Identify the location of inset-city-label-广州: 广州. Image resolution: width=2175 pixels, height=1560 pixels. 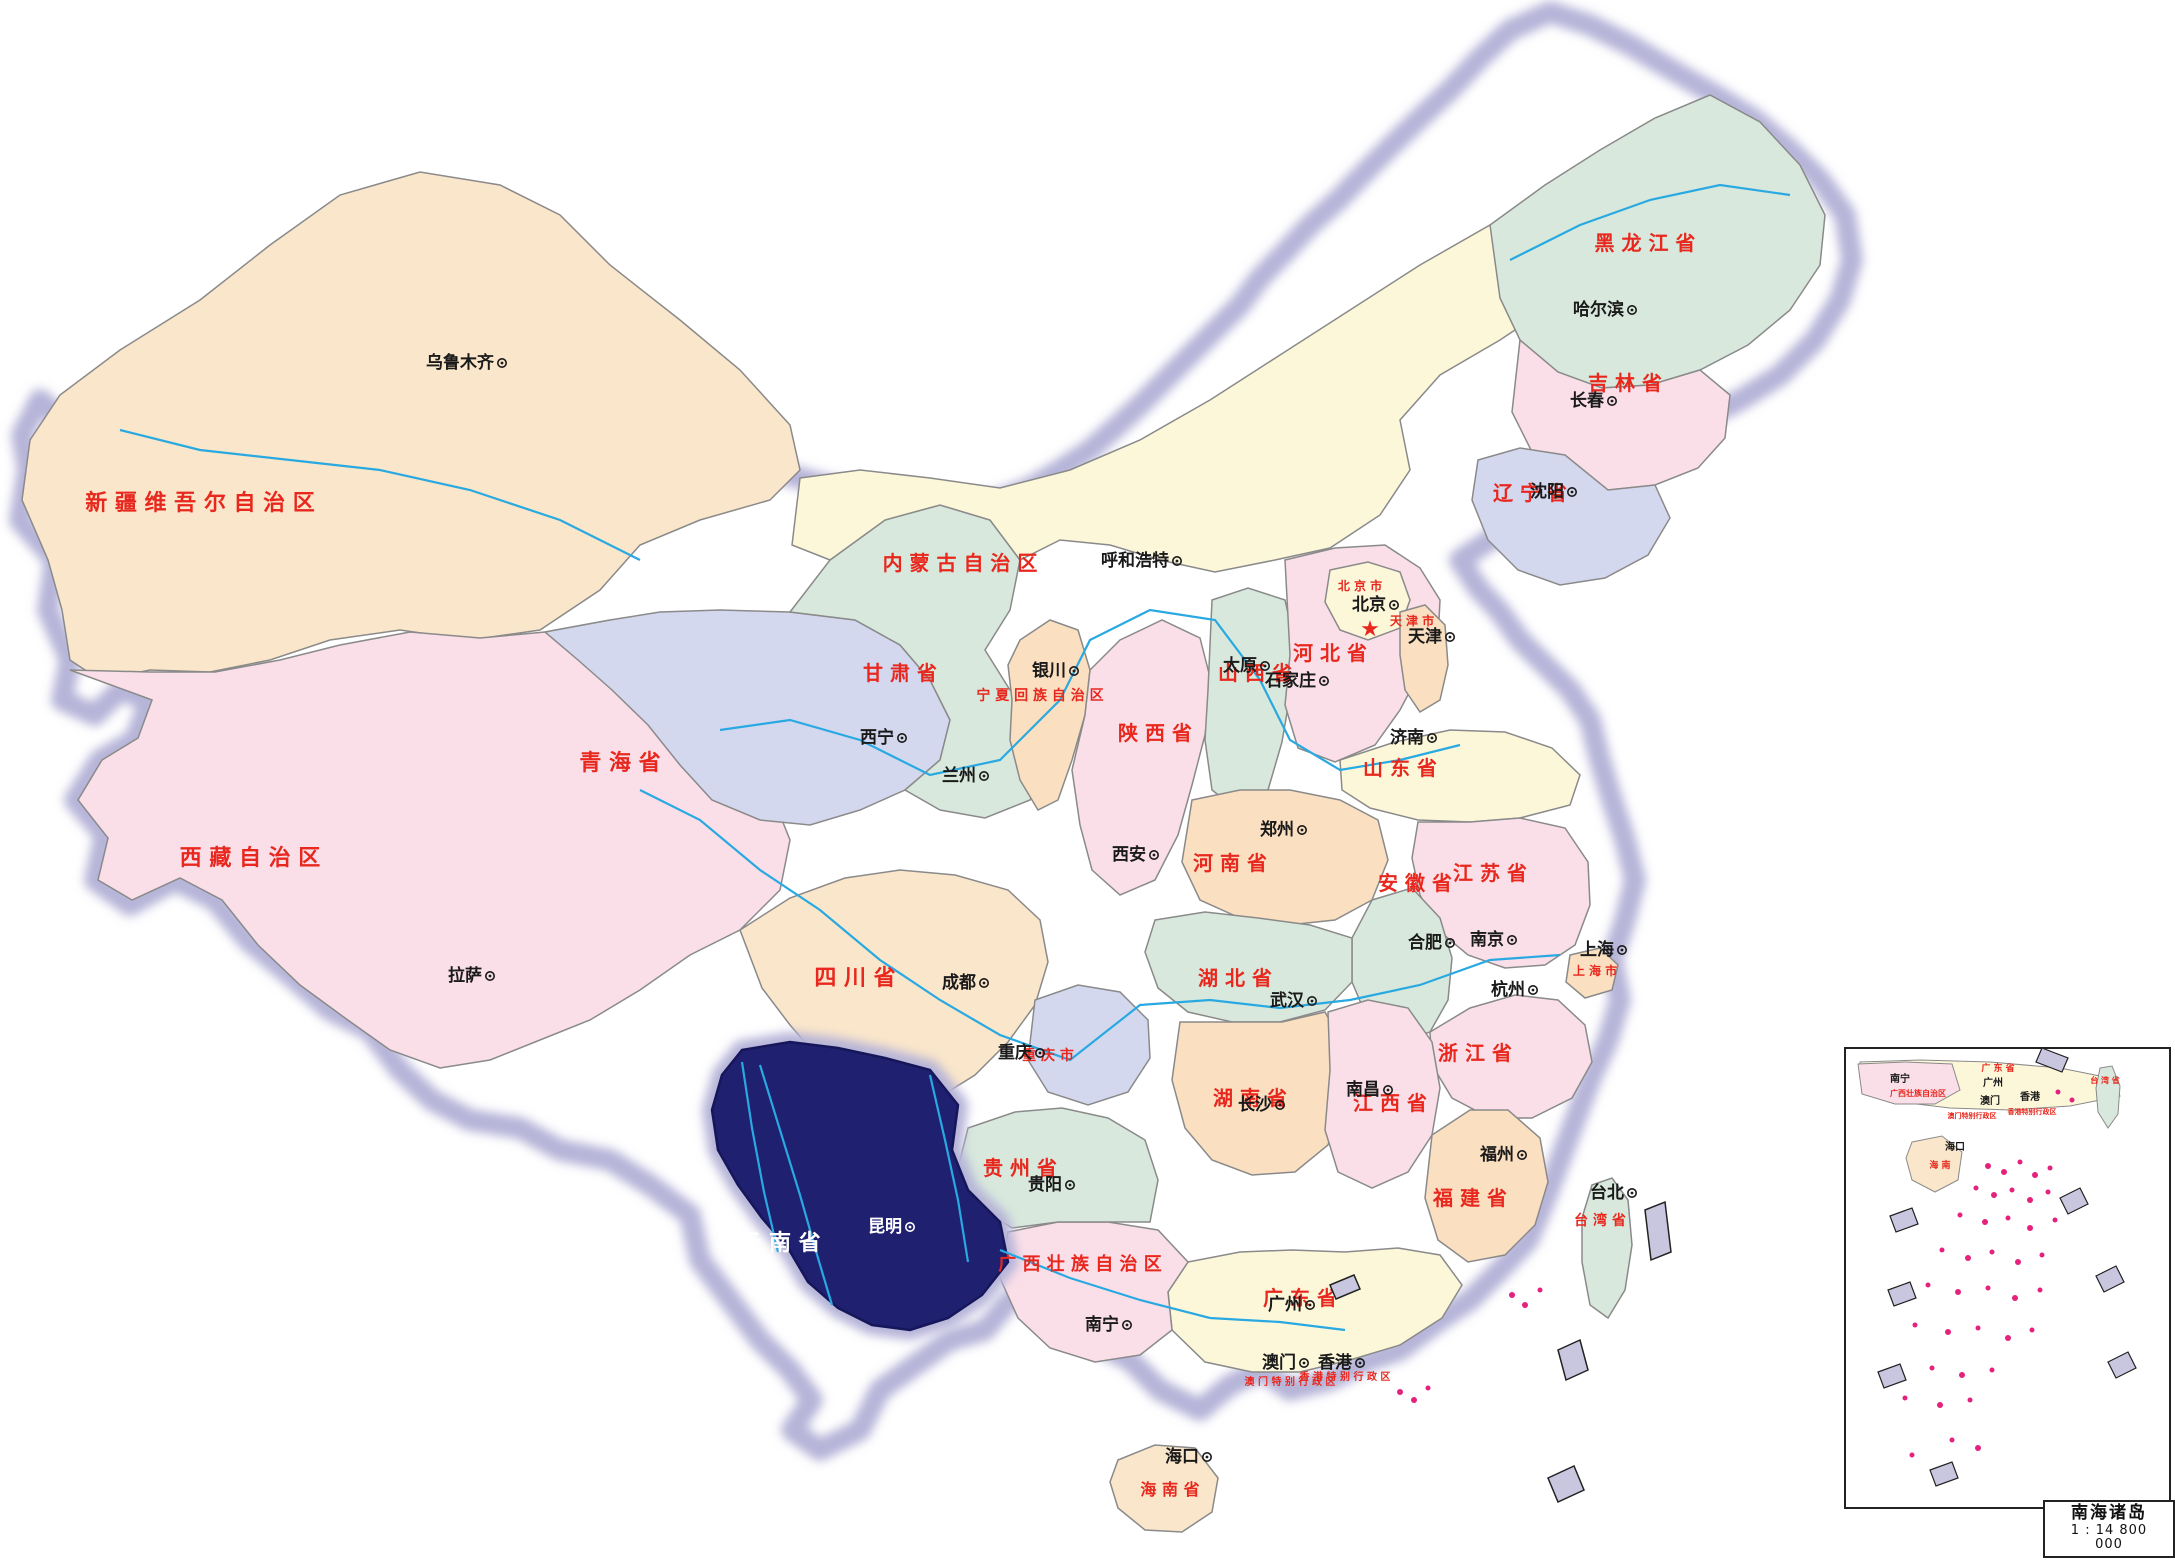
(1993, 1082).